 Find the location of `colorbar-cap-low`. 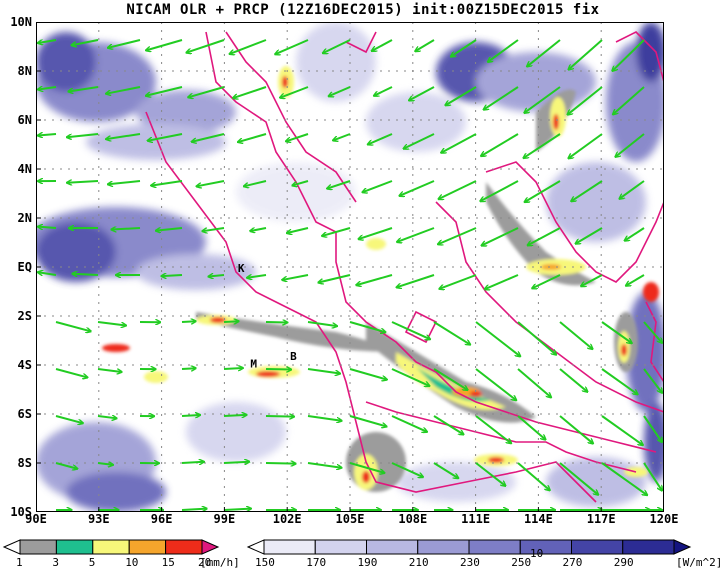

colorbar-cap-low is located at coordinates (255, 547).